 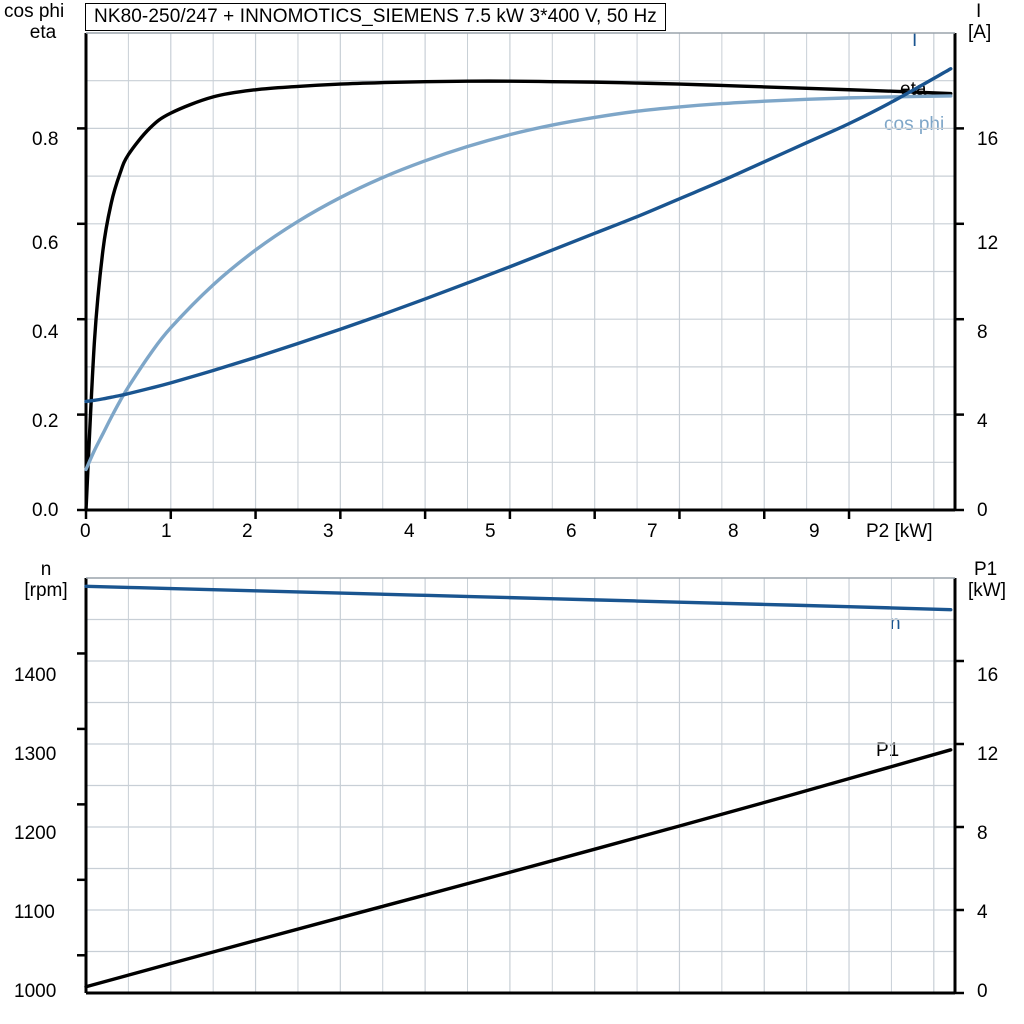 I want to click on curve-label-speed: n, so click(x=895, y=623).